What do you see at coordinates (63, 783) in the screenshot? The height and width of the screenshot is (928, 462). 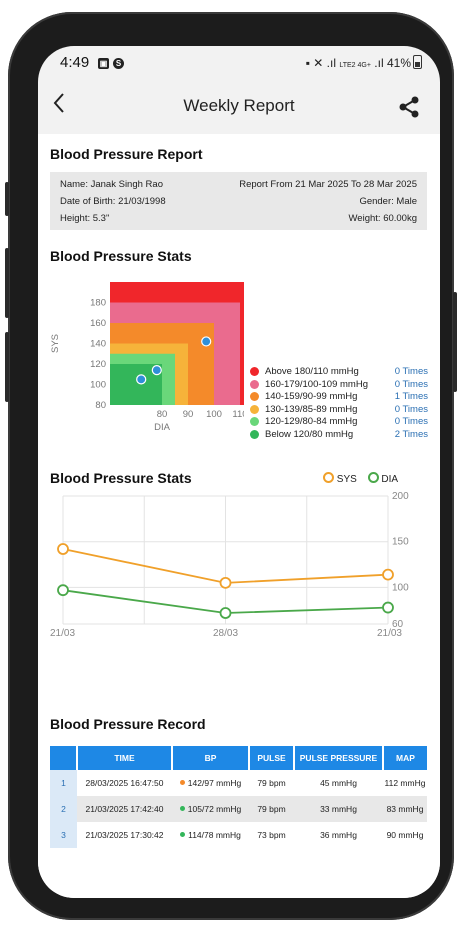 I see `row-index: 1` at bounding box center [63, 783].